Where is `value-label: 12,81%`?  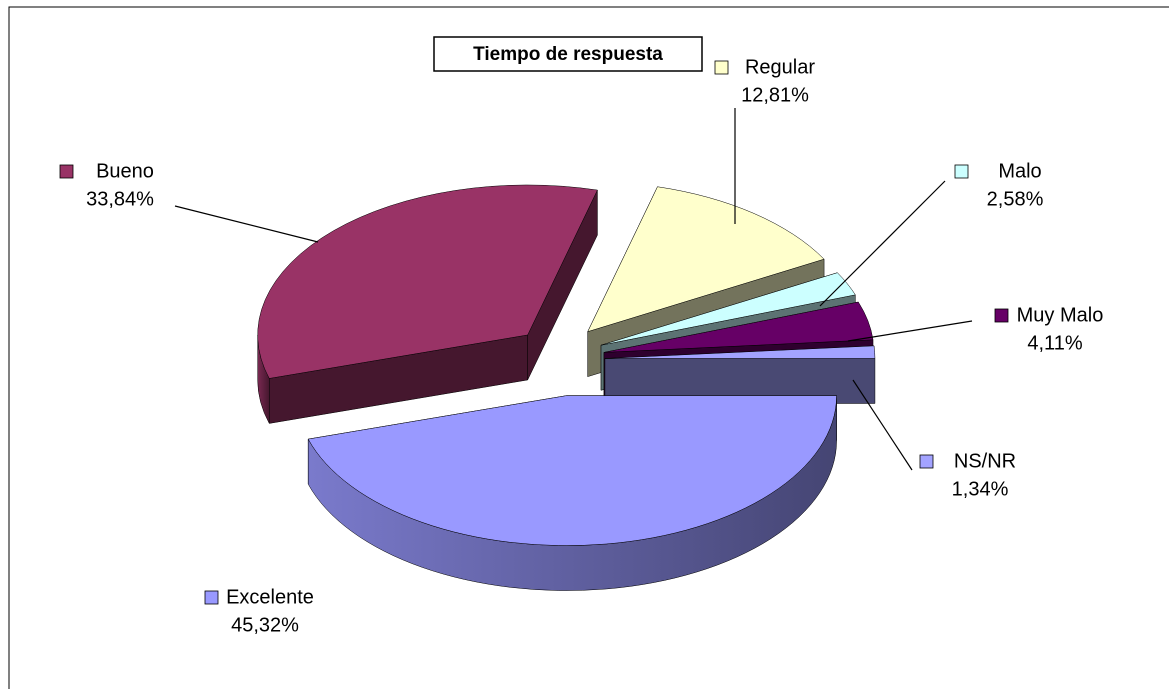 value-label: 12,81% is located at coordinates (775, 95).